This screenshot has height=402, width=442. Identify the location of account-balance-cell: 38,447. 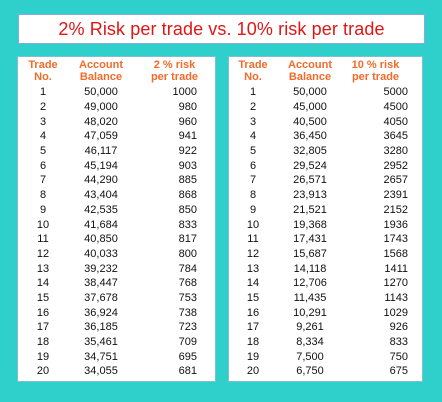
(101, 283).